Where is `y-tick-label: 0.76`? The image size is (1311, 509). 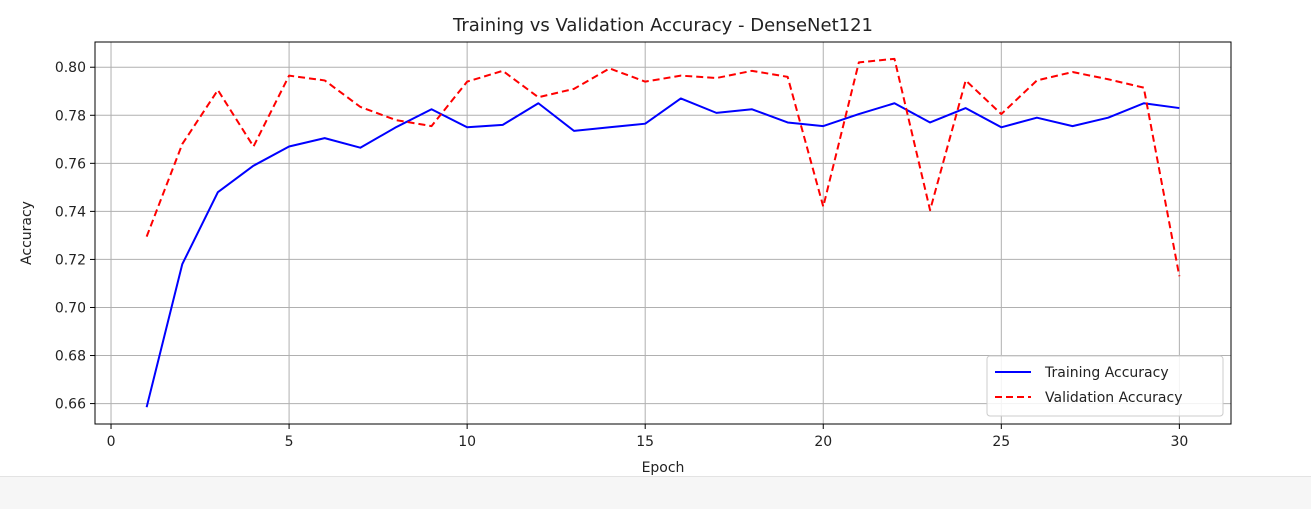 y-tick-label: 0.76 is located at coordinates (70, 164).